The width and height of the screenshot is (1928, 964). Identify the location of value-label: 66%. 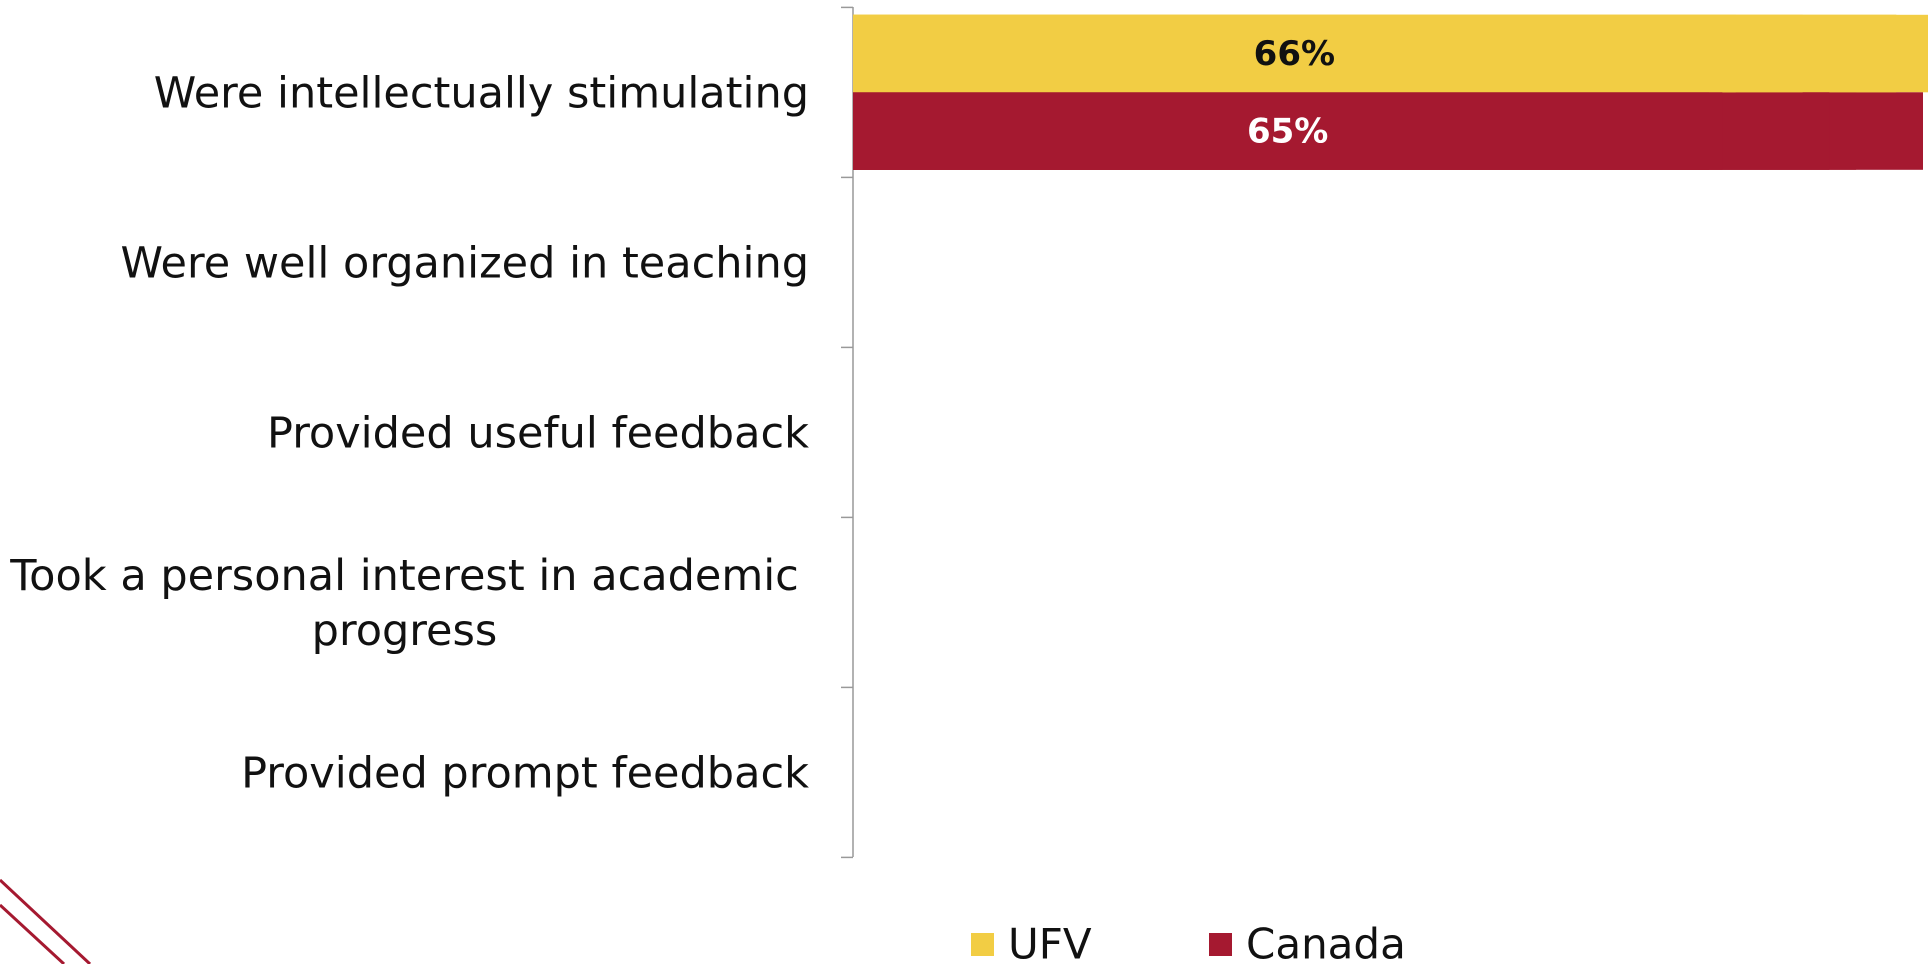
(1294, 54).